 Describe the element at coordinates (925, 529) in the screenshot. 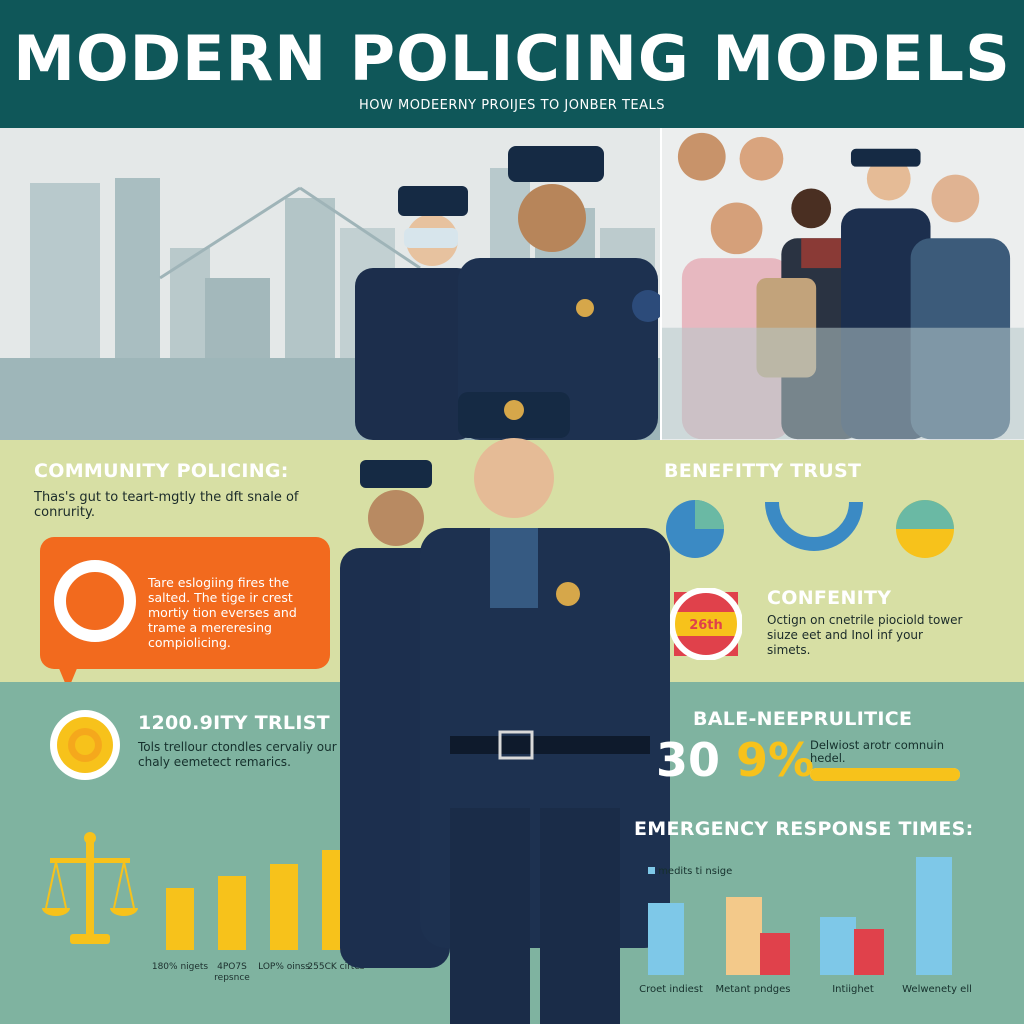

I see `benefits-pie-right` at that location.